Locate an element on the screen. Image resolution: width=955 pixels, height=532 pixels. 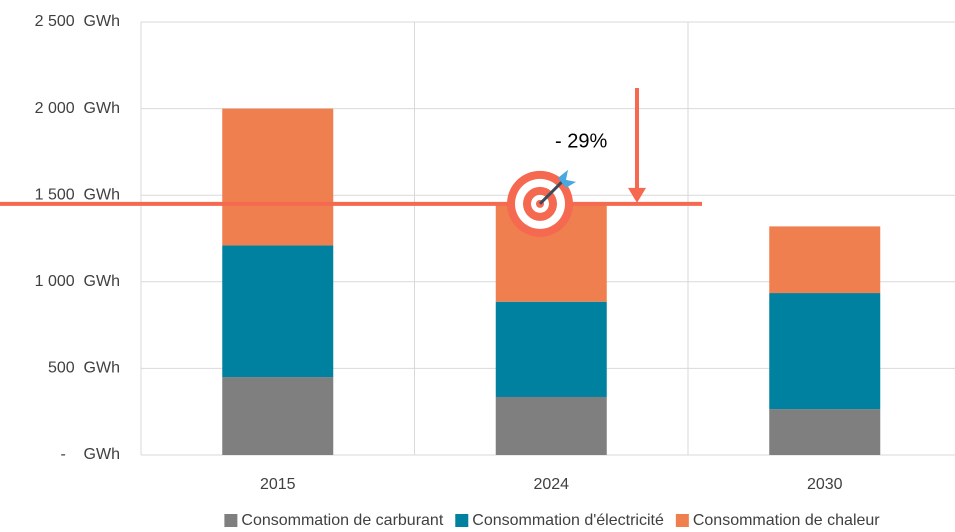
legend-label: Consommation d'électricité is located at coordinates (568, 520).